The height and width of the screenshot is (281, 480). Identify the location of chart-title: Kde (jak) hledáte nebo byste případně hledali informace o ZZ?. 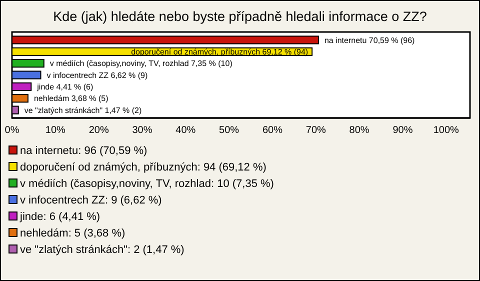
(240, 16).